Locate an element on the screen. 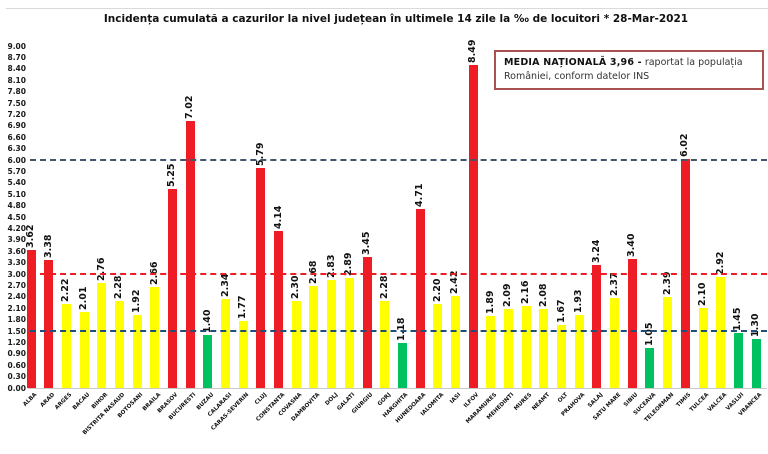  y-axis-tick-label: 3.00 is located at coordinates (16, 274).